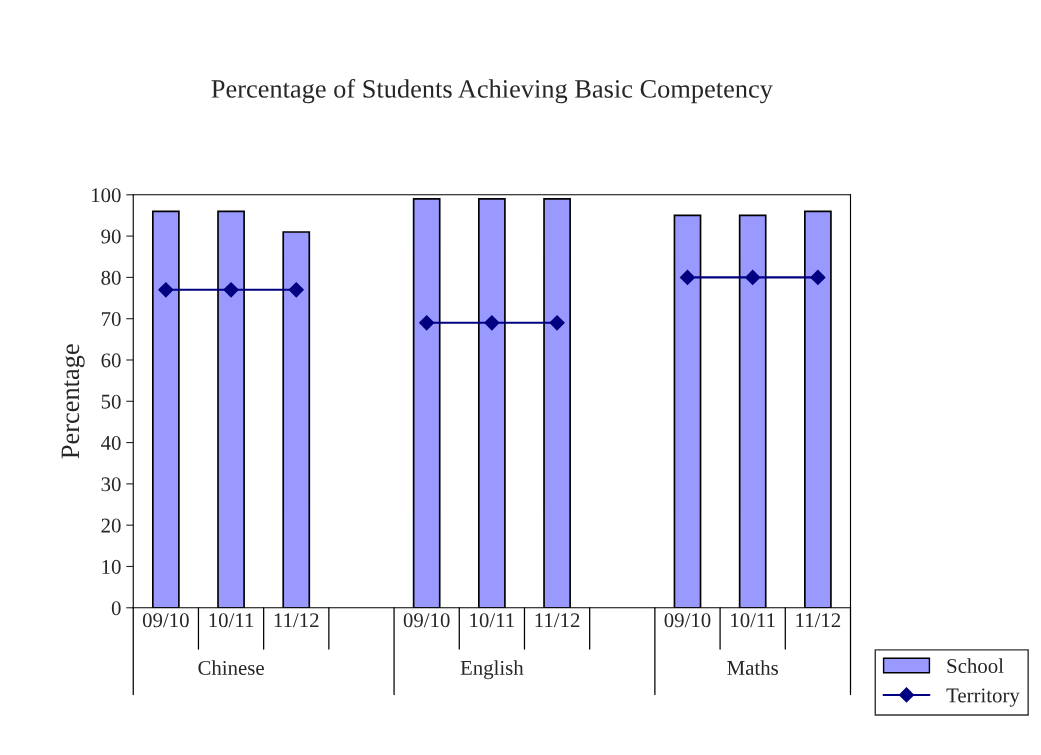 The height and width of the screenshot is (755, 1041). What do you see at coordinates (111, 484) in the screenshot?
I see `y-tick-label: 30` at bounding box center [111, 484].